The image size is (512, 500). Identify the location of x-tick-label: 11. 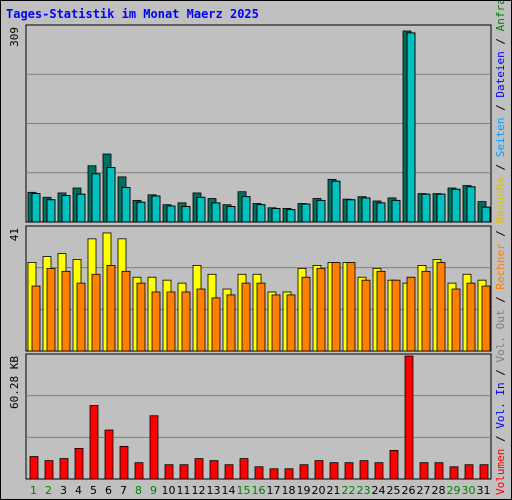
(184, 490).